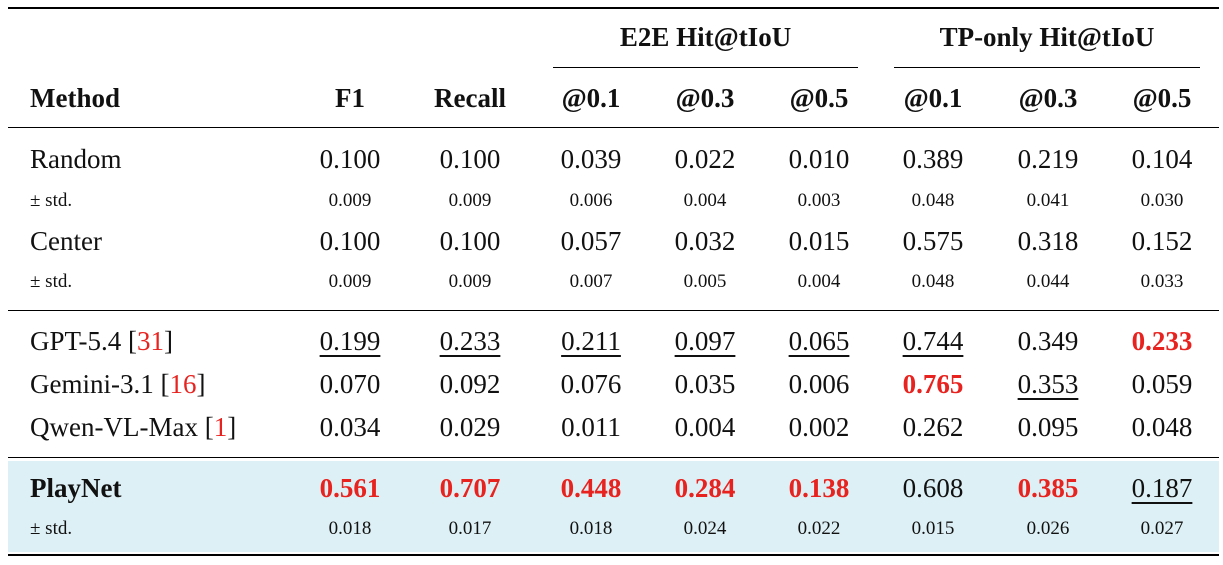  Describe the element at coordinates (1047, 68) in the screenshot. I see `tp-group-rule` at that location.